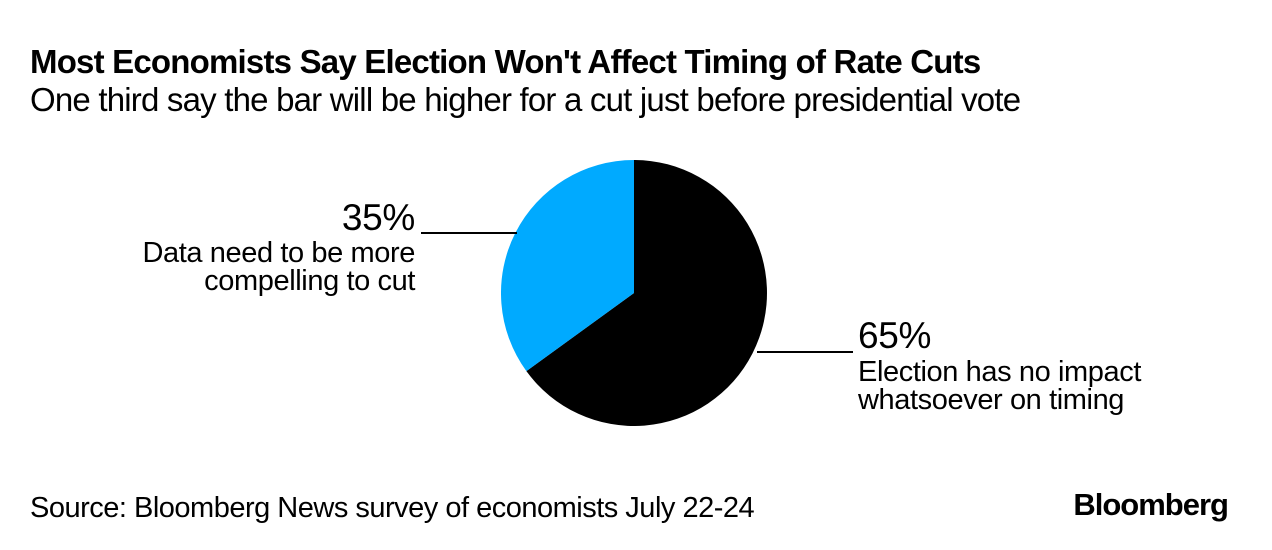  I want to click on slice-label-blue: Data need to be more compelling to cut, so click(277, 267).